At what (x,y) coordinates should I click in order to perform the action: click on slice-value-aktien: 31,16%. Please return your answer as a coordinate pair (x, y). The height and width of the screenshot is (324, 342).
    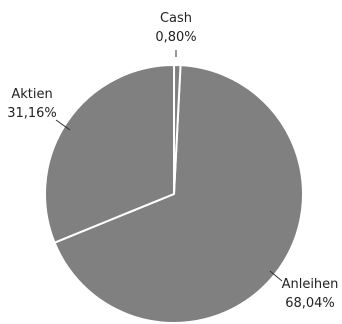
    Looking at the image, I should click on (32, 113).